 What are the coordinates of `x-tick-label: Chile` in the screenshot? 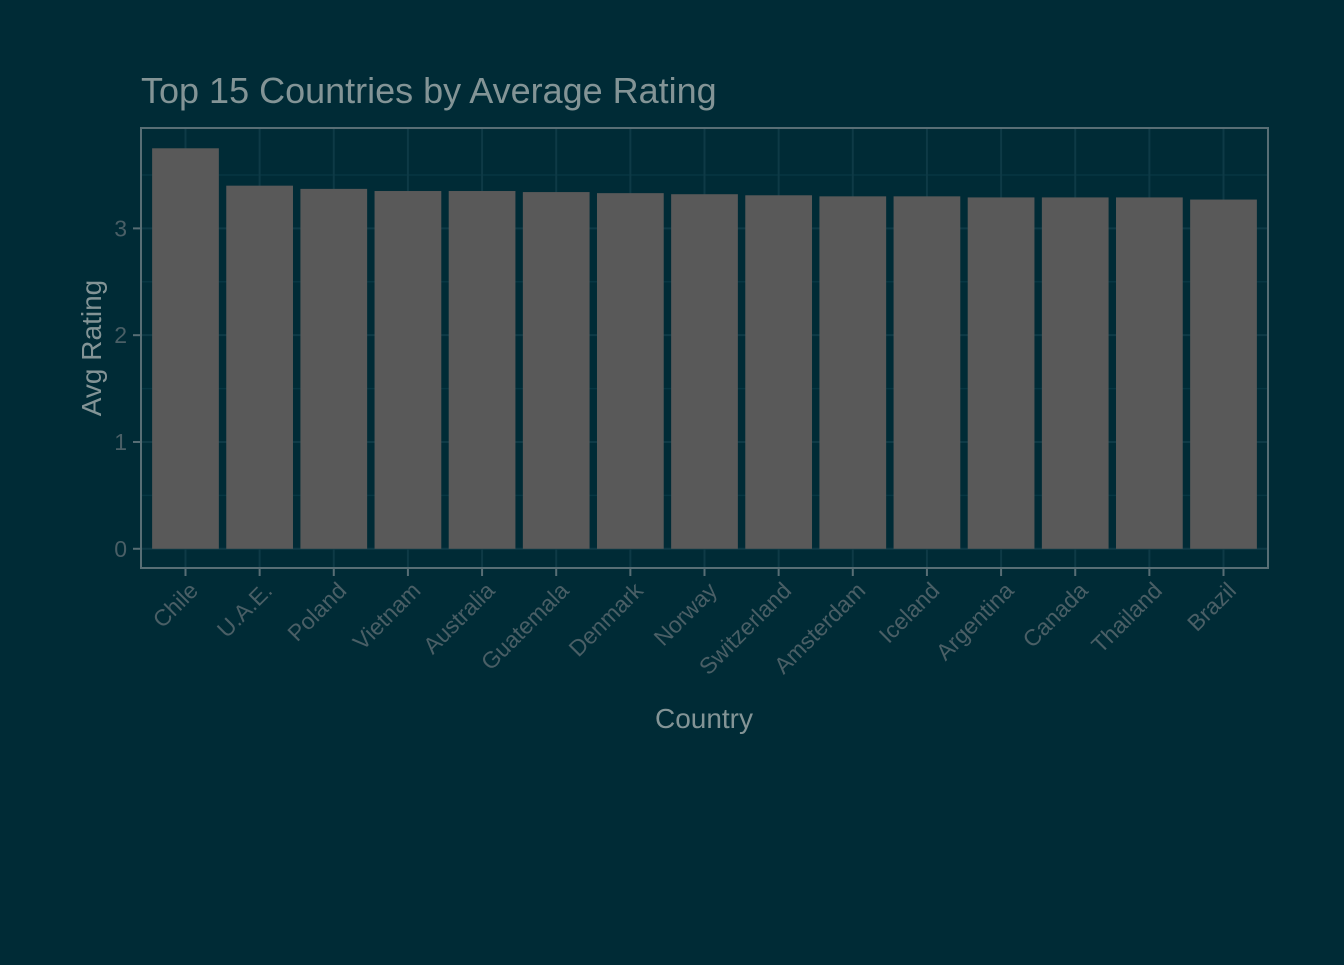 It's located at (175, 604).